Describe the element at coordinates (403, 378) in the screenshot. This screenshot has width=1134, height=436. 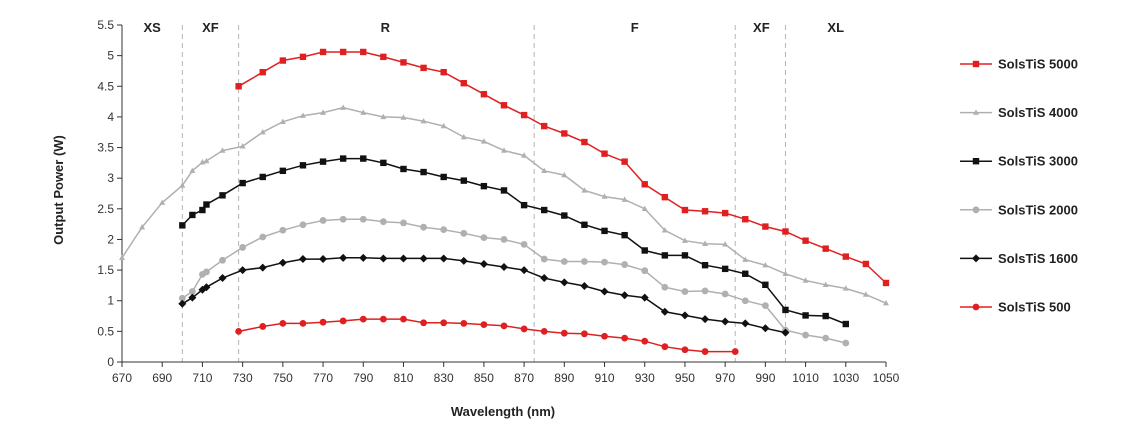
I see `x-tick-label: 810` at that location.